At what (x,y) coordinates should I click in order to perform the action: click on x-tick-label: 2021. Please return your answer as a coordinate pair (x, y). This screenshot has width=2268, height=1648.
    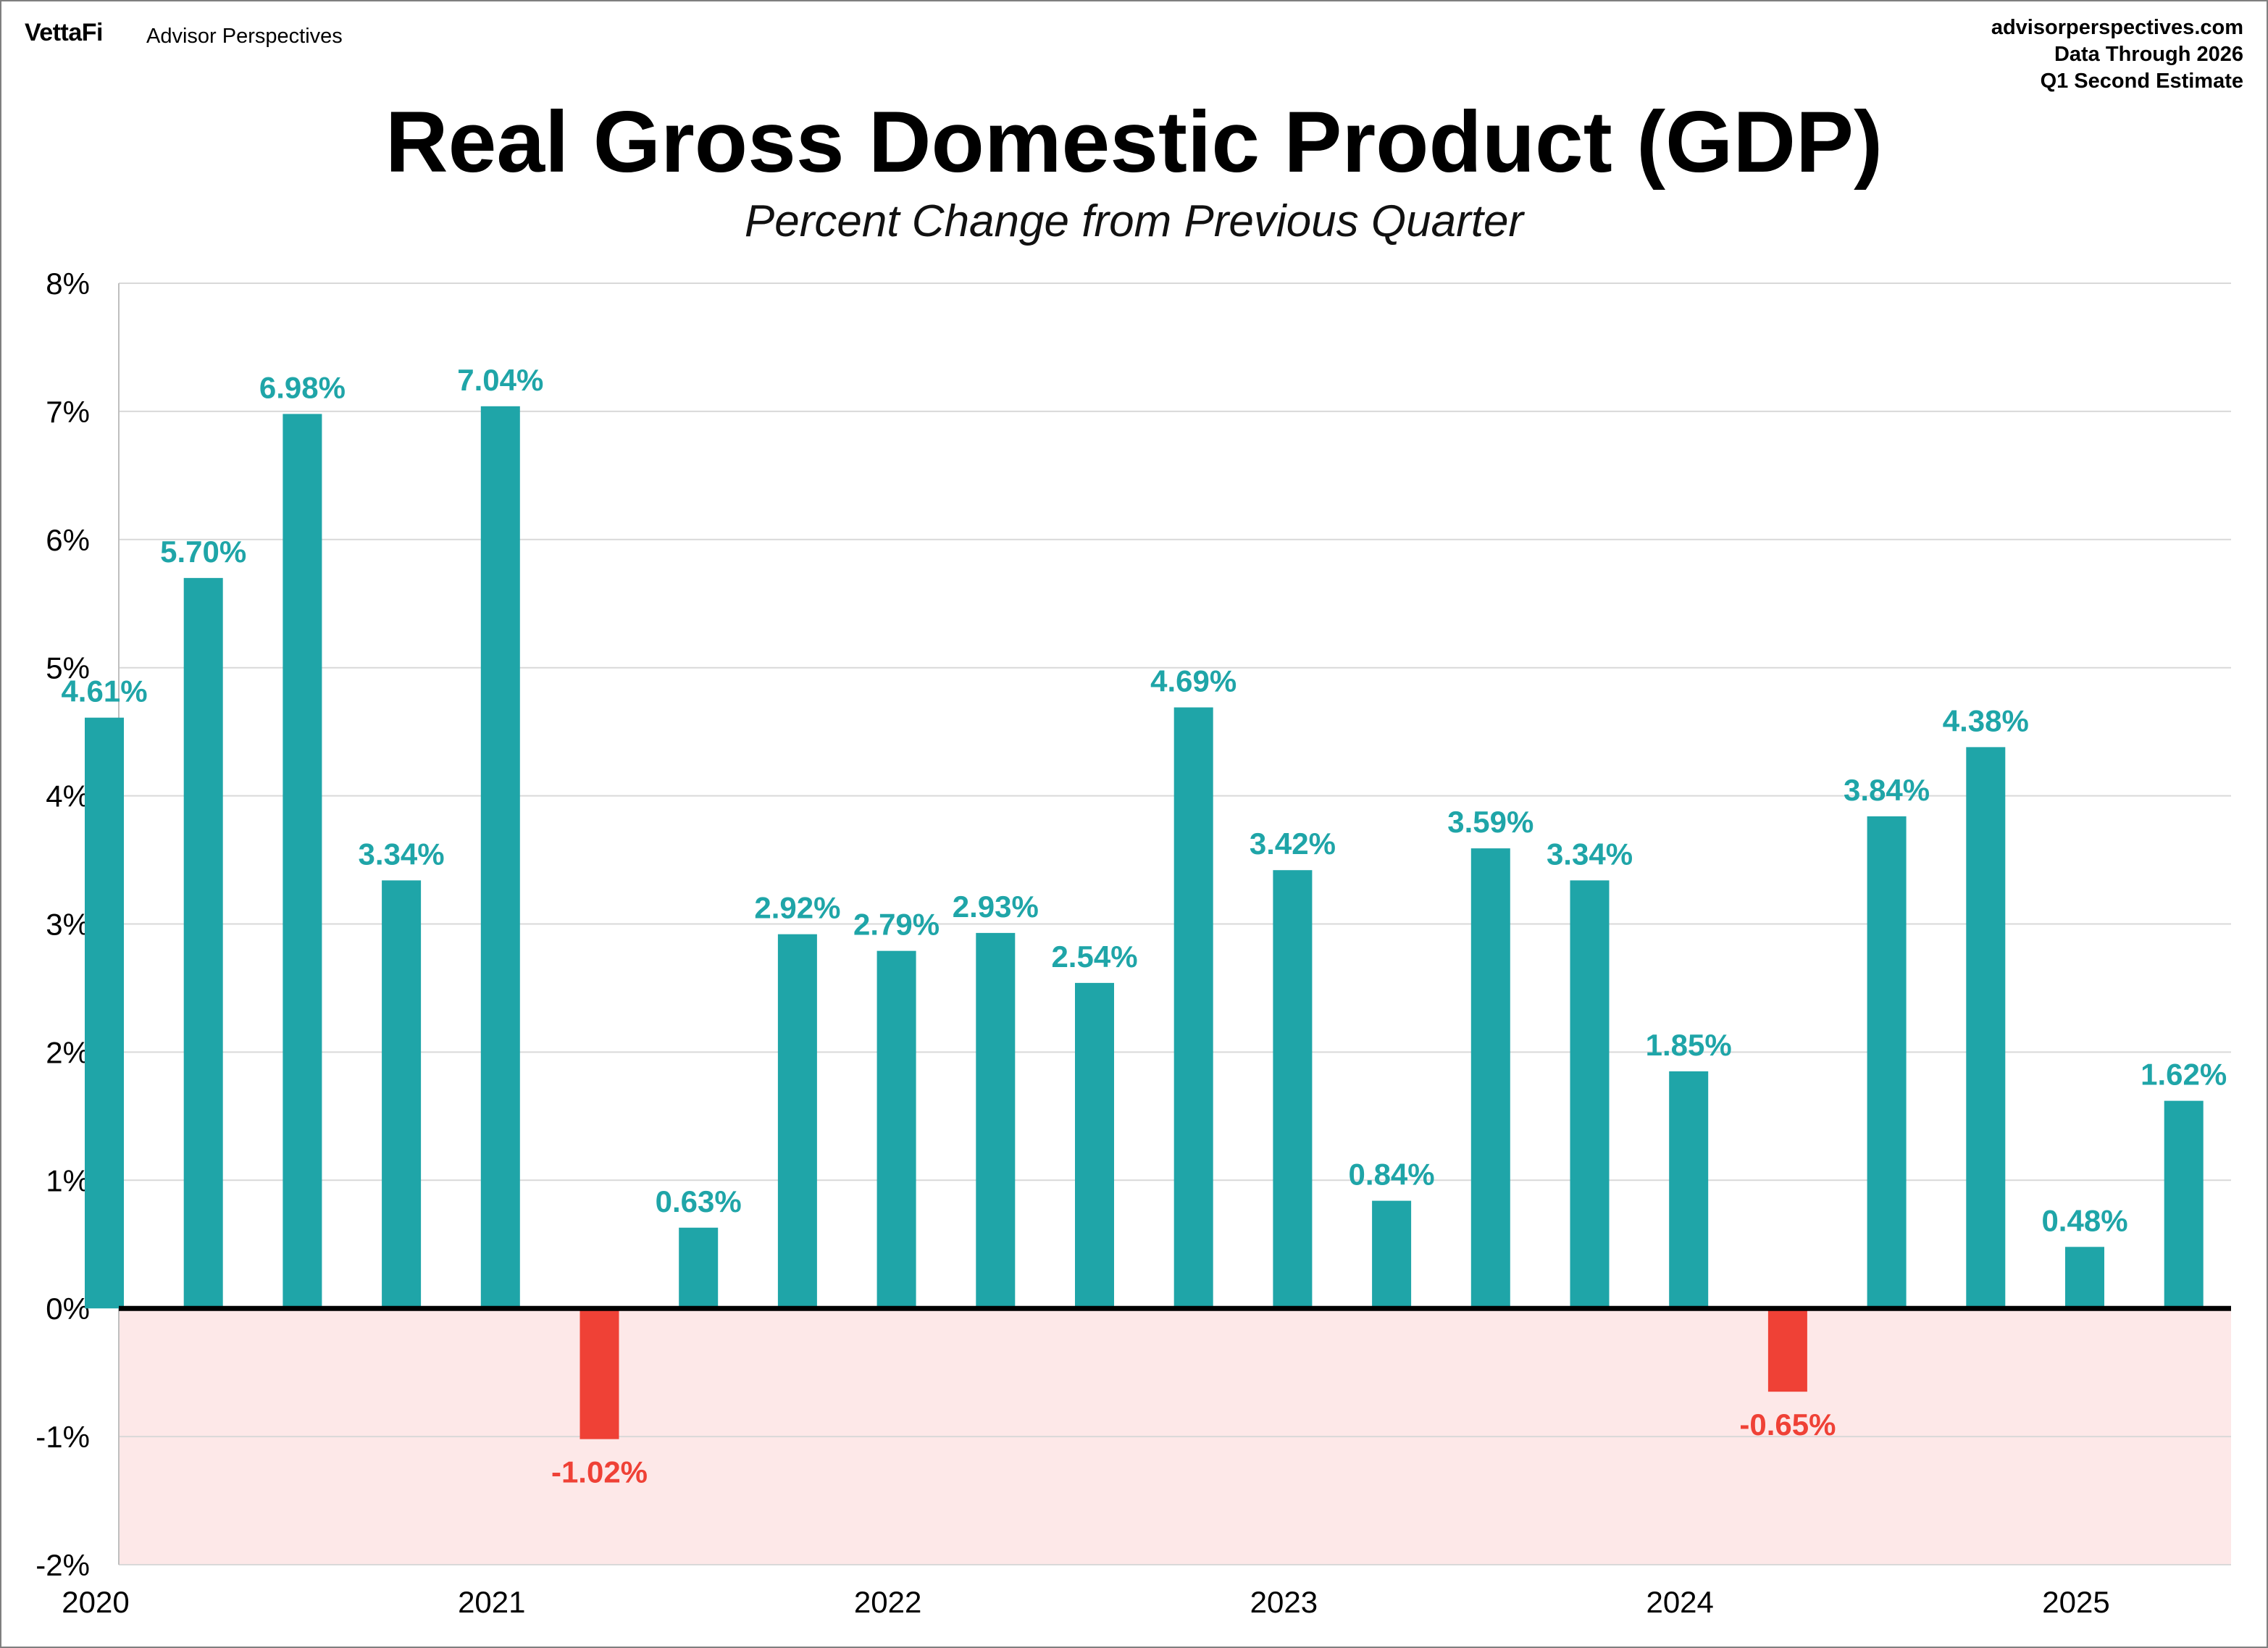
    Looking at the image, I should click on (492, 1602).